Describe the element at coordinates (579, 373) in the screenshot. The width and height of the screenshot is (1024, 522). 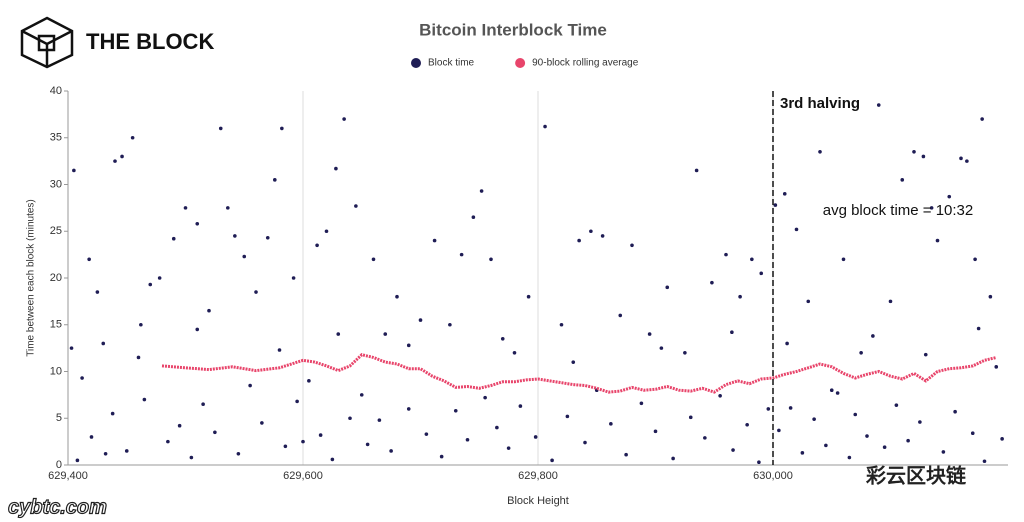
I see `rolling-average-line` at that location.